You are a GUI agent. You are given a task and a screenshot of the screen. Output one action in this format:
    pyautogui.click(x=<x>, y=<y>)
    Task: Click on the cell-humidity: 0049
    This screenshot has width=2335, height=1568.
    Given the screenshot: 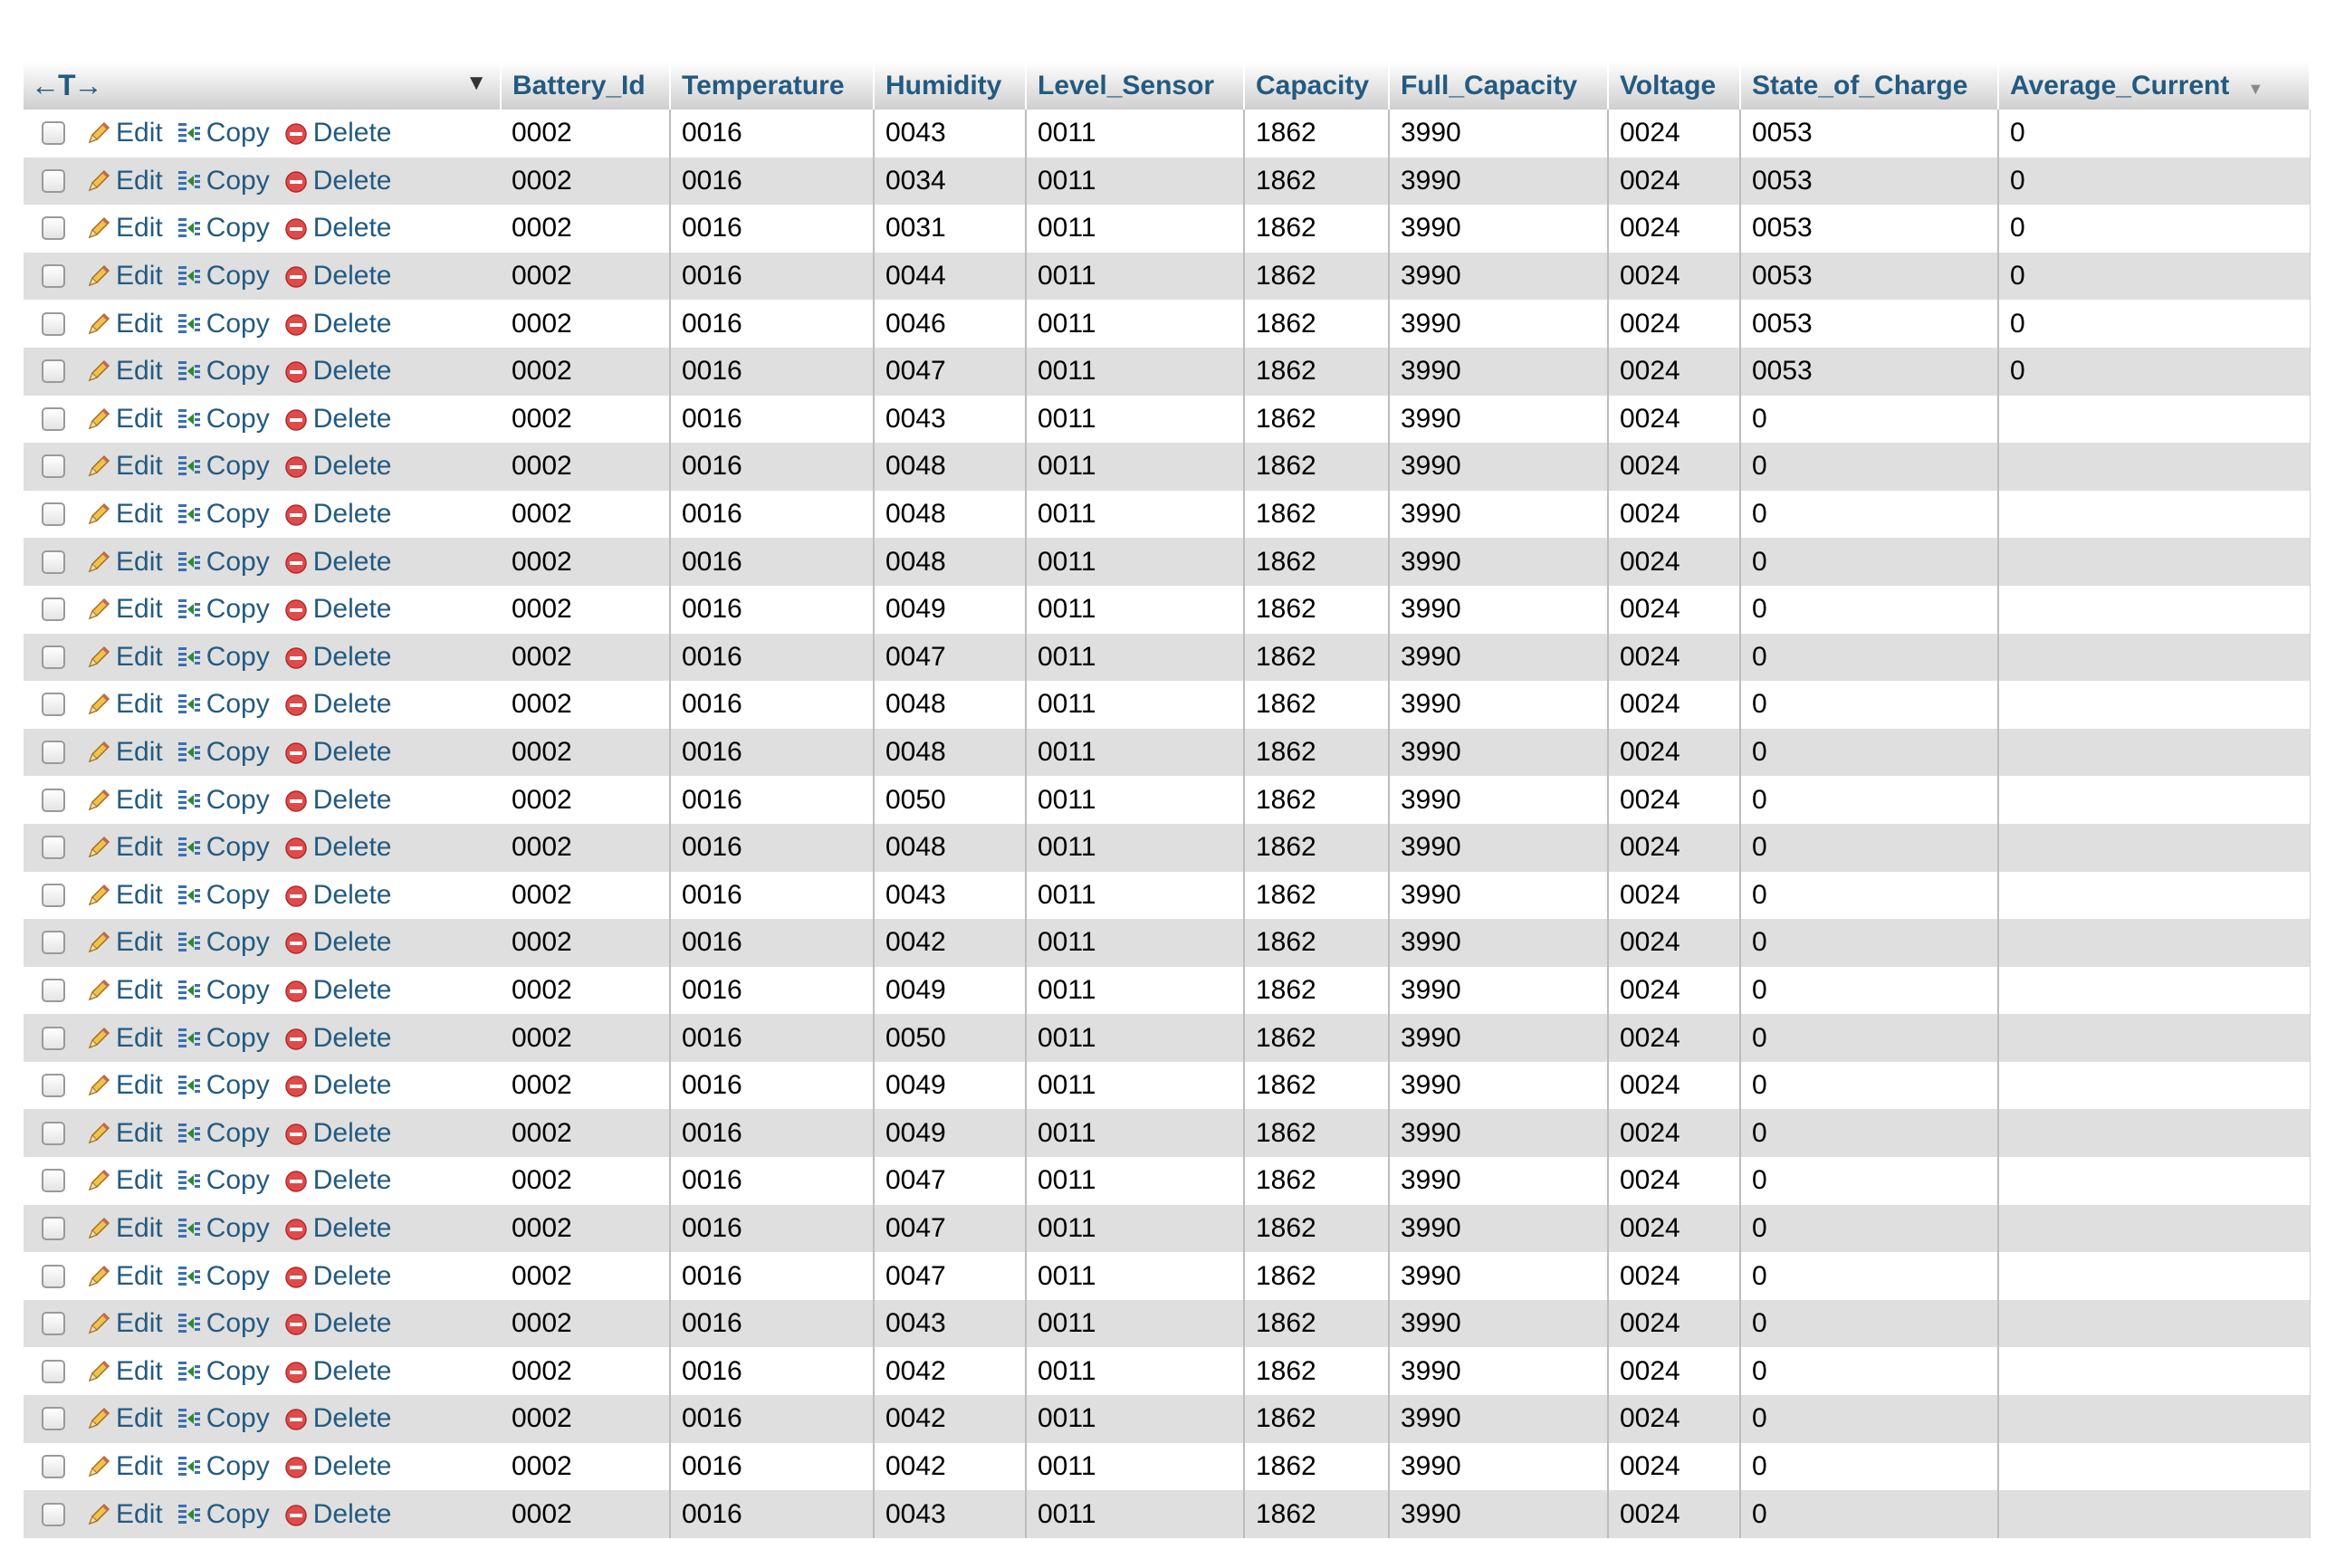 What is the action you would take?
    pyautogui.click(x=950, y=1085)
    